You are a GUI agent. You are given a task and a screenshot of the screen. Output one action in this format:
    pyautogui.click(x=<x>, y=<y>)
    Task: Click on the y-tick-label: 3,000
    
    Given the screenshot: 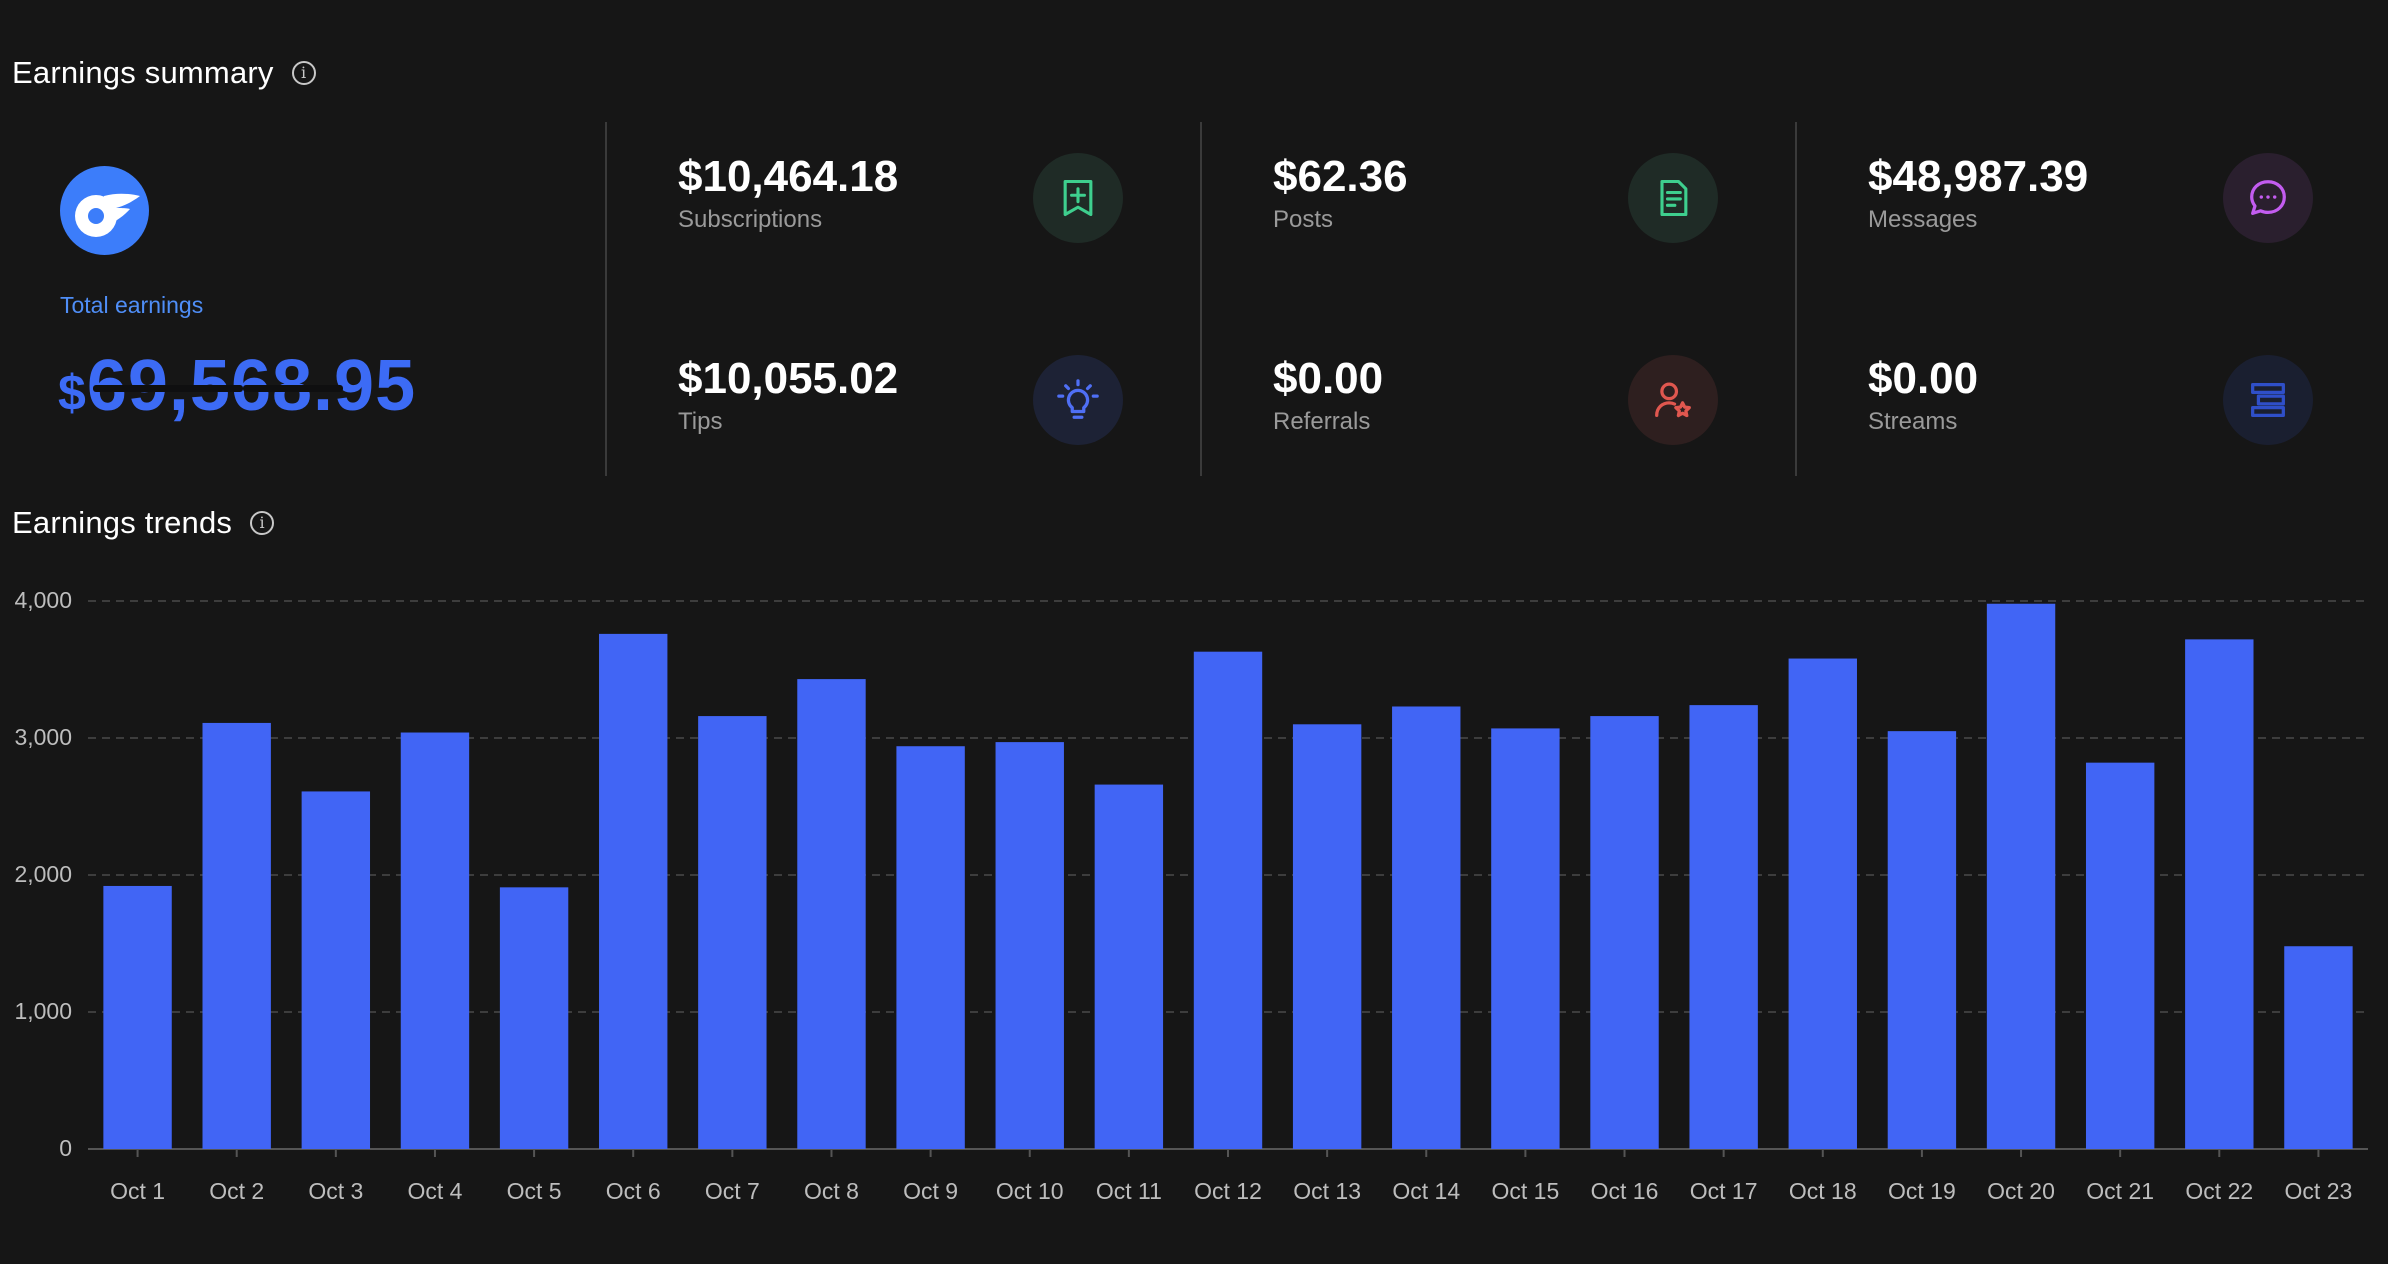 What is the action you would take?
    pyautogui.click(x=43, y=737)
    